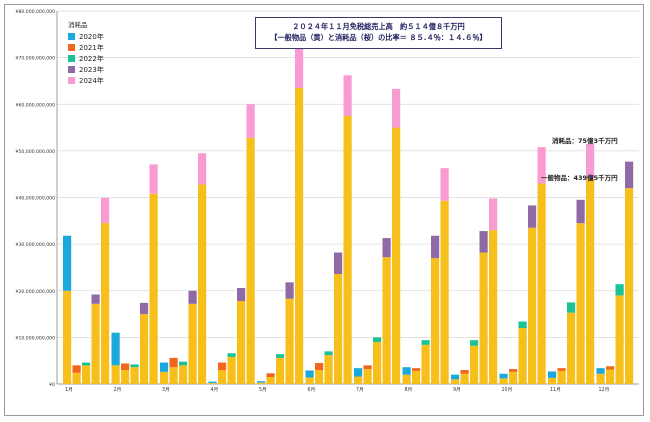 This screenshot has width=650, height=422. What do you see at coordinates (444, 292) in the screenshot?
I see `bar-general-8-2024年` at bounding box center [444, 292].